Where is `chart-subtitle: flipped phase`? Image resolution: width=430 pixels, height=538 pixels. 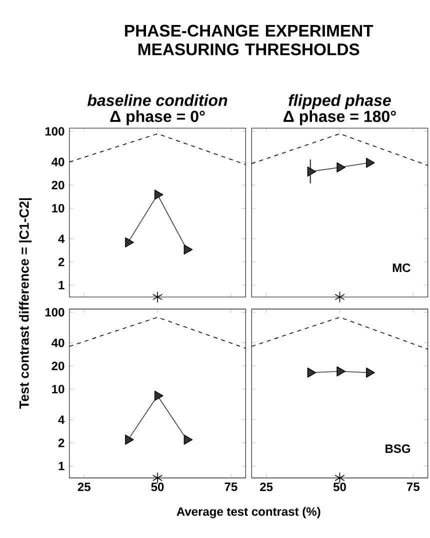 chart-subtitle: flipped phase is located at coordinates (339, 102).